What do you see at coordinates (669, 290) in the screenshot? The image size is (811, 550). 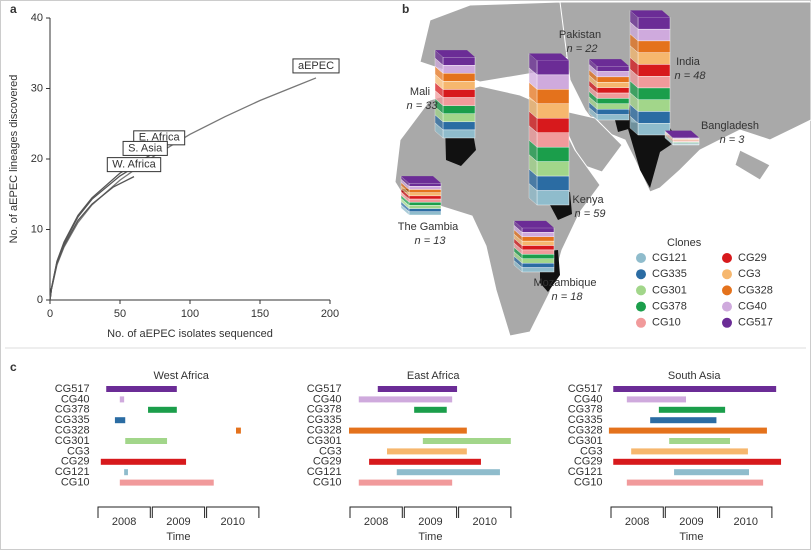 I see `legend-label: CG301` at bounding box center [669, 290].